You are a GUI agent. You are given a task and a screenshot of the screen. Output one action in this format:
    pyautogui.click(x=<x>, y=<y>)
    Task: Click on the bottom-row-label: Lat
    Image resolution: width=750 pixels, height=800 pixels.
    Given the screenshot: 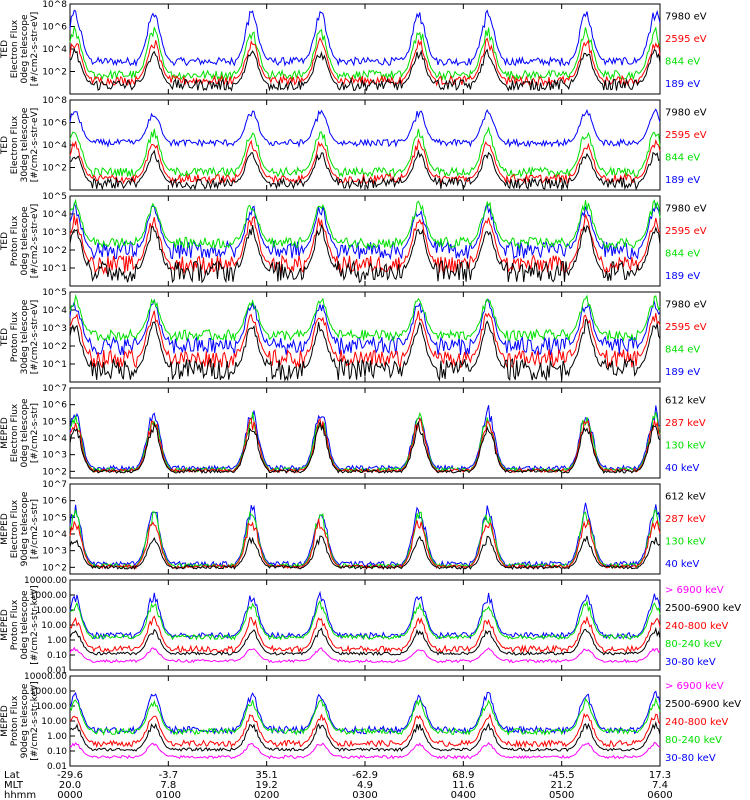 What is the action you would take?
    pyautogui.click(x=12, y=775)
    